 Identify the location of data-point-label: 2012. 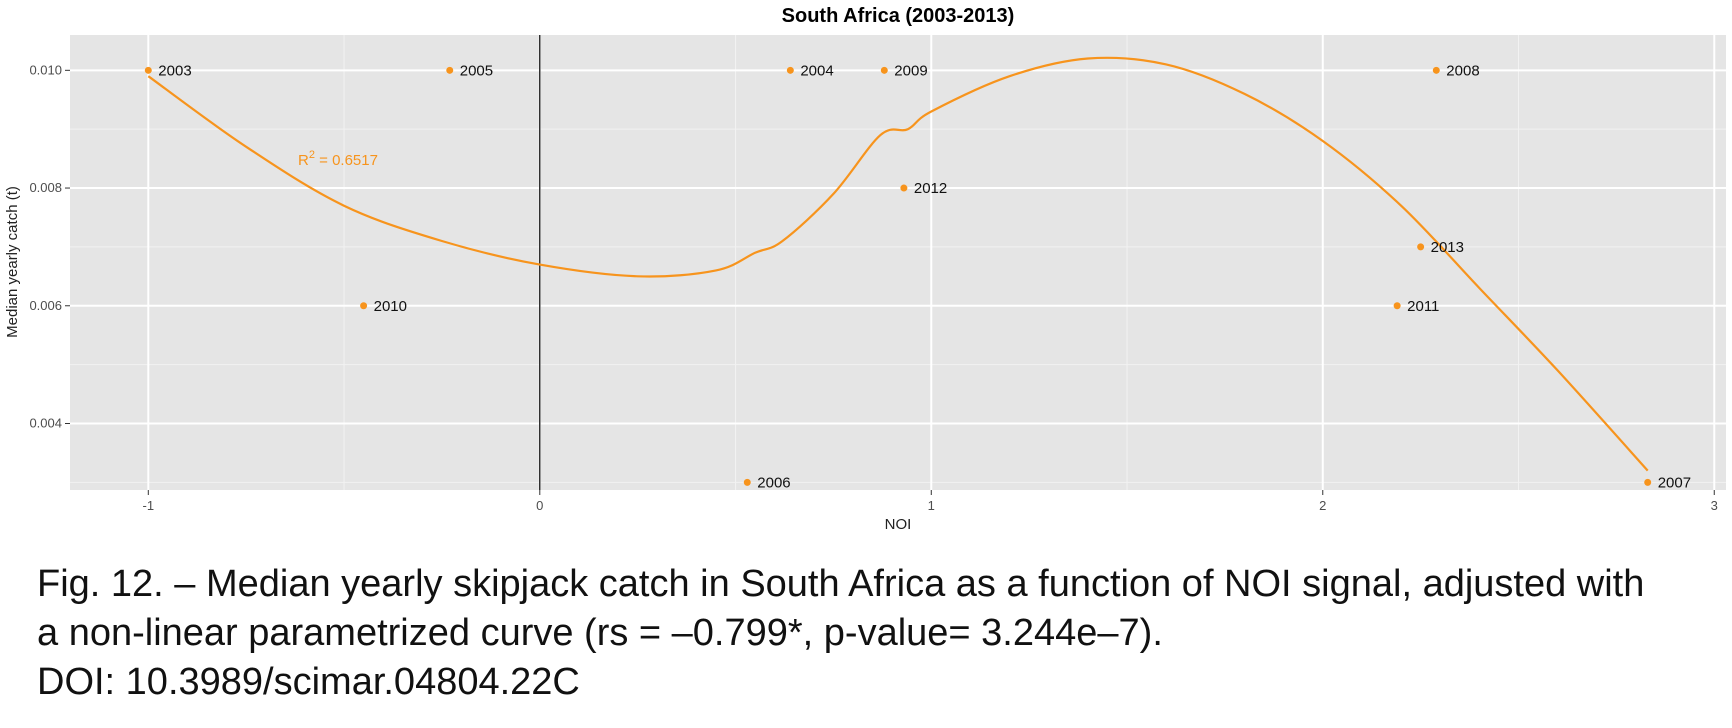
(930, 188).